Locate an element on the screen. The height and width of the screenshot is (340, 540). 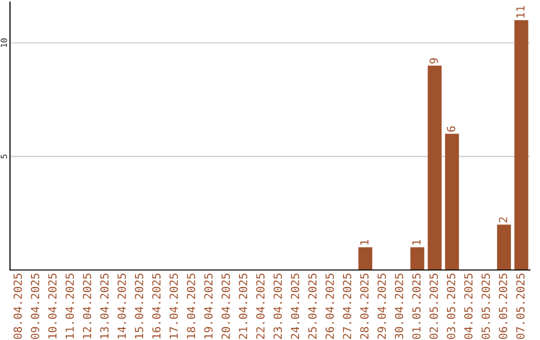
data-label: 9 is located at coordinates (434, 61).